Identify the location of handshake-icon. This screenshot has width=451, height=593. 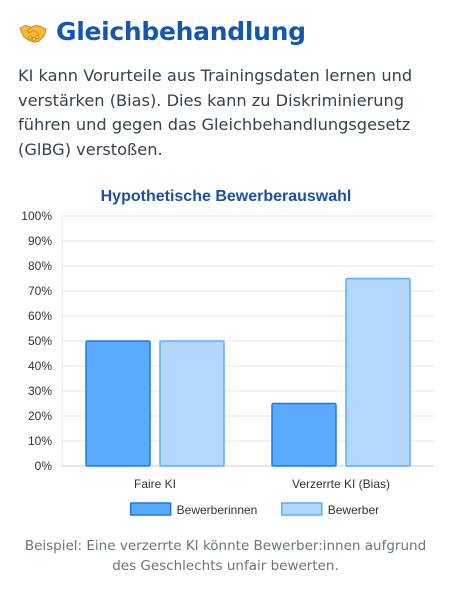
(33, 33).